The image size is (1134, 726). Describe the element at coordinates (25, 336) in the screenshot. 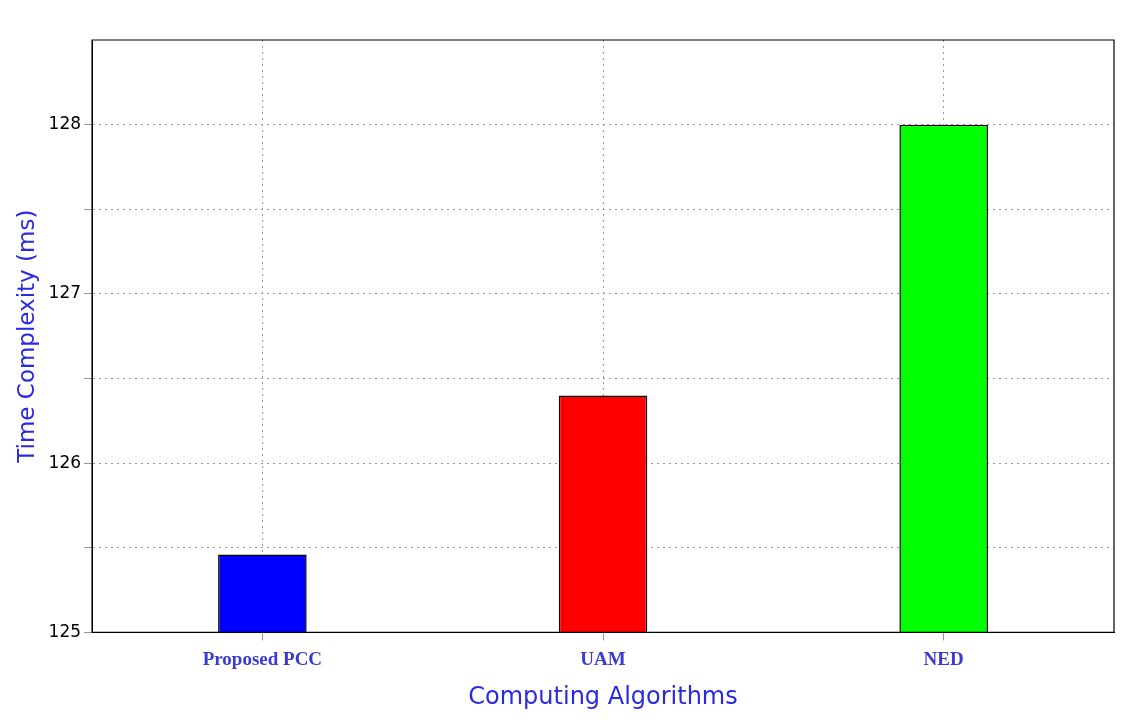

I see `y-axis-title: Time Complexity (ms)` at that location.